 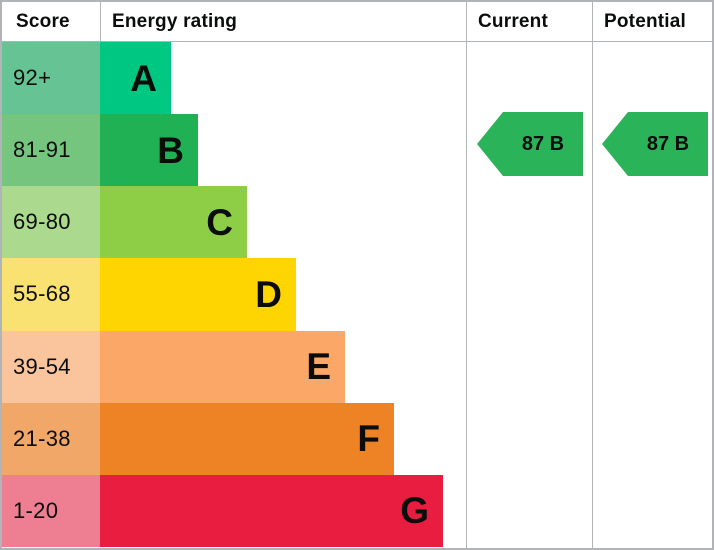 What do you see at coordinates (357, 78) in the screenshot?
I see `band-row-a: 92+ A` at bounding box center [357, 78].